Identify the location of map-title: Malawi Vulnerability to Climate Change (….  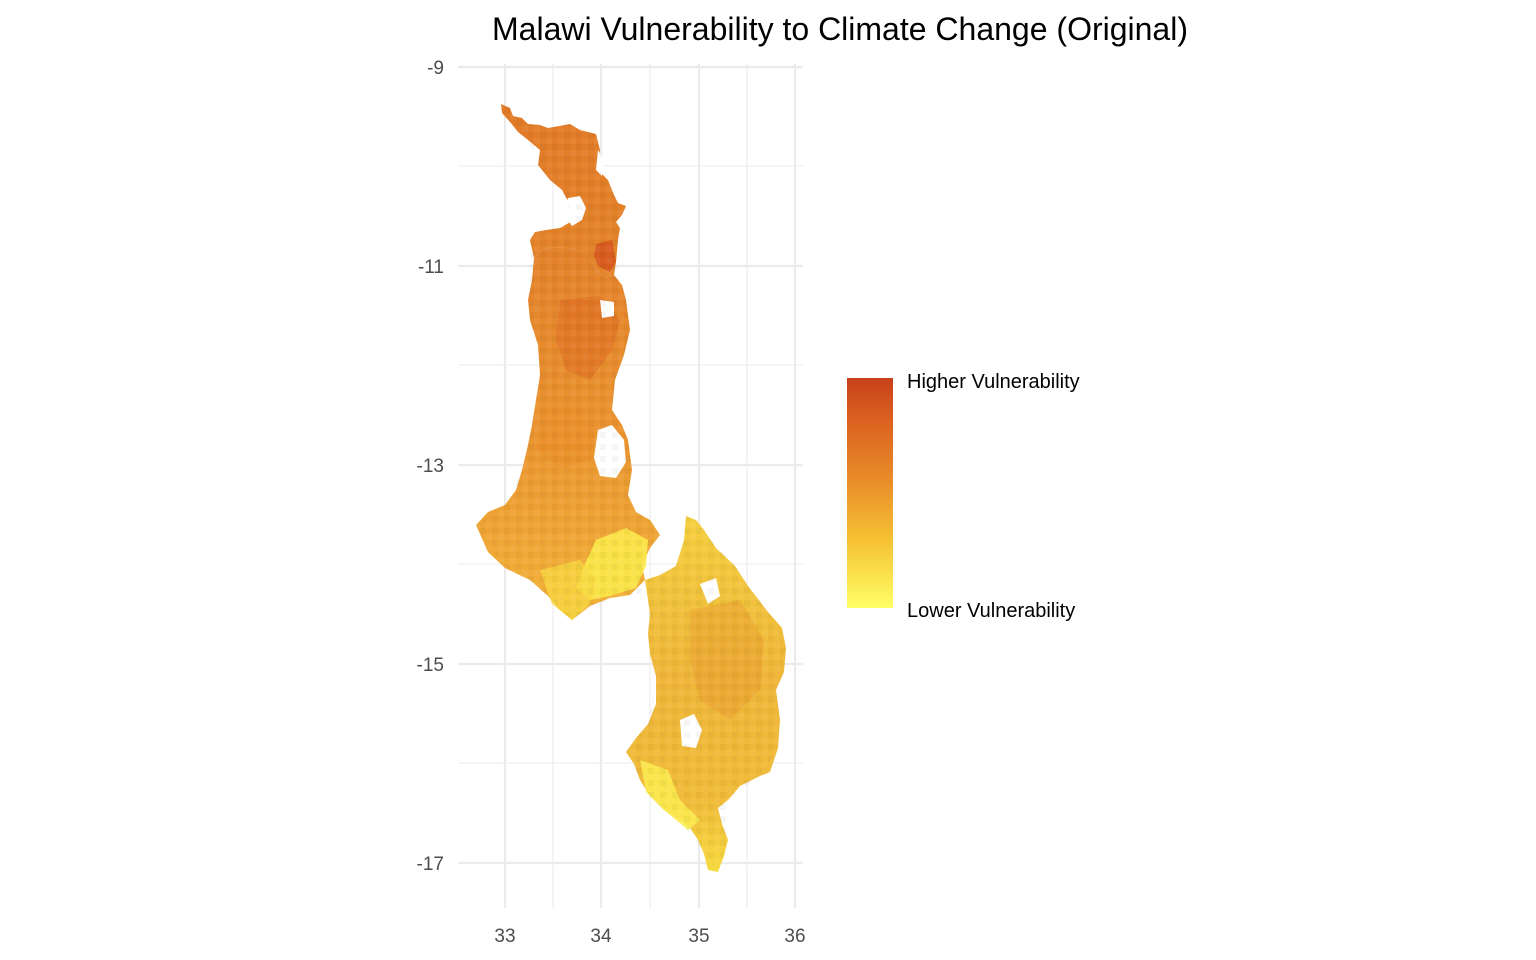
(840, 29).